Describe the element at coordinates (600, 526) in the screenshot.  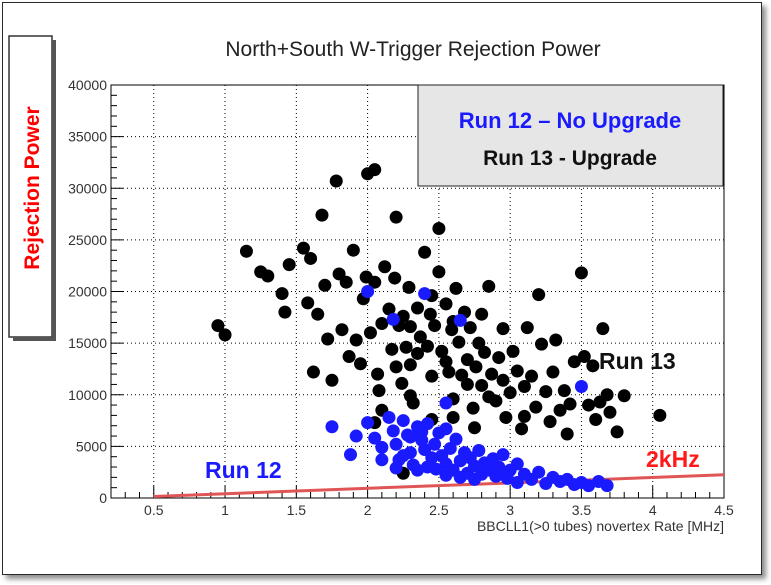
I see `x-axis-label: BBCLL1(>0 tubes) novertex Rate [MHz]` at that location.